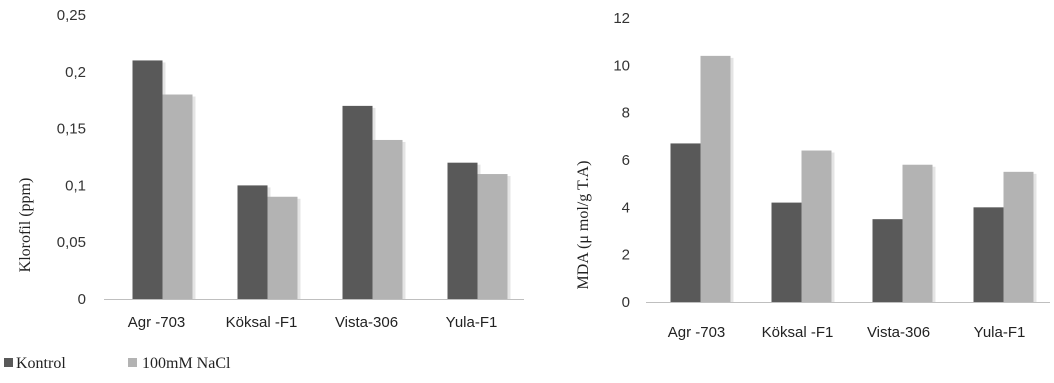 This screenshot has height=383, width=1054. Describe the element at coordinates (41, 363) in the screenshot. I see `legend-label: Kontrol` at that location.